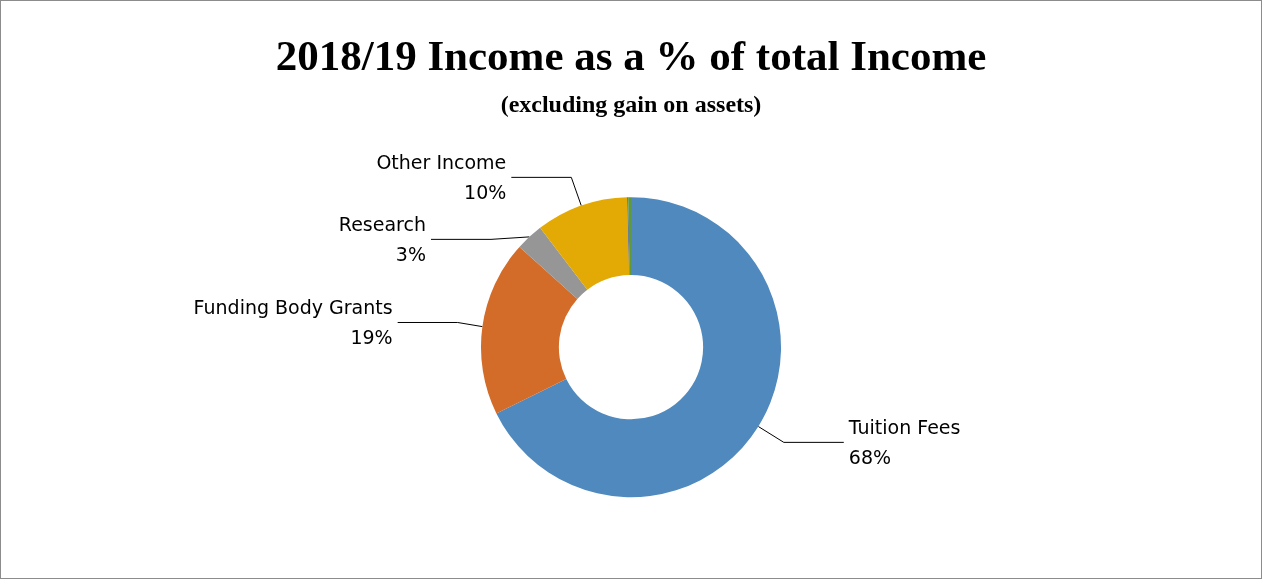  Describe the element at coordinates (410, 254) in the screenshot. I see `data-label: 3%` at that location.